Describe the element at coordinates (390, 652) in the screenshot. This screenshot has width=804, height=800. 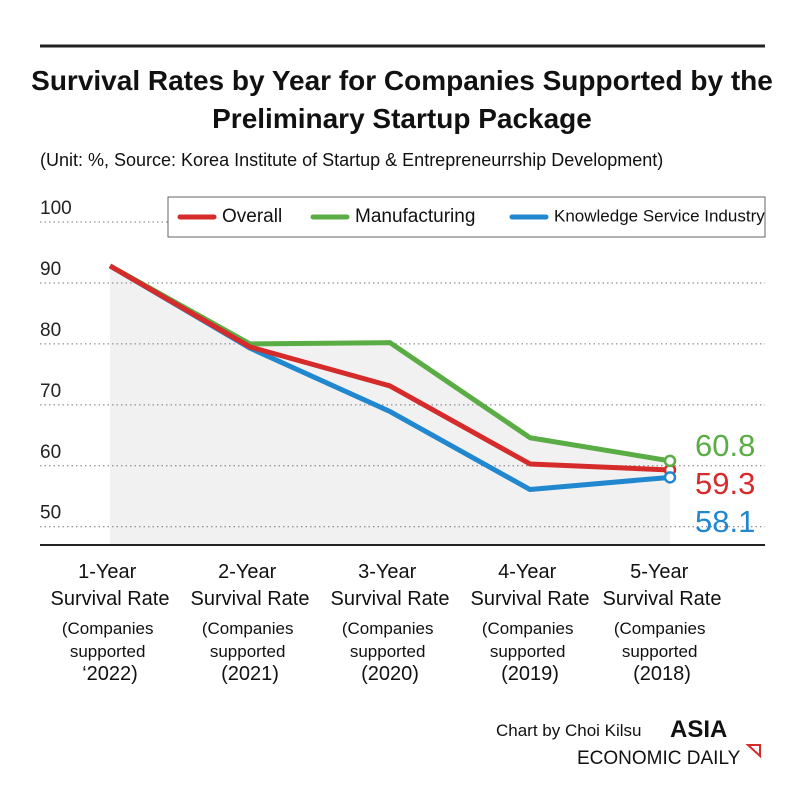
I see `category-note: (Companies supported (2020)` at that location.